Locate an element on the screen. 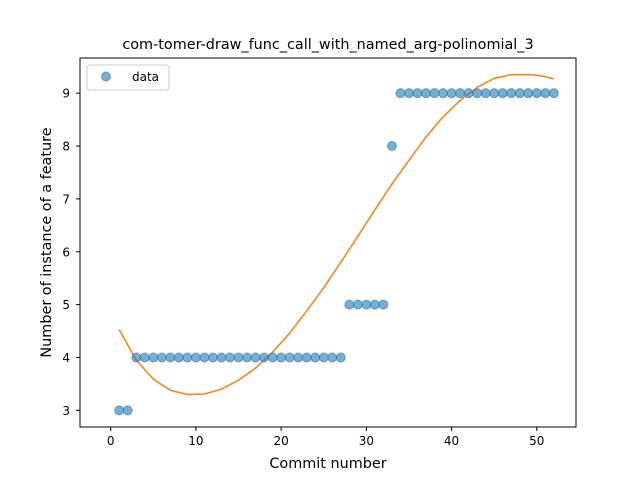 The image size is (640, 480). y-tick-label: 5 is located at coordinates (66, 305).